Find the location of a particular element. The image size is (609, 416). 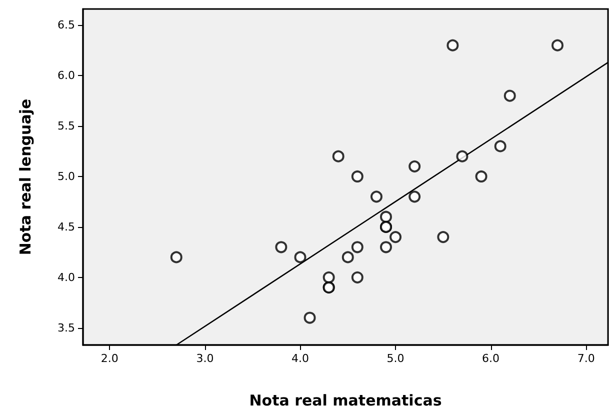

x-tick-label: 7.0 is located at coordinates (586, 358).